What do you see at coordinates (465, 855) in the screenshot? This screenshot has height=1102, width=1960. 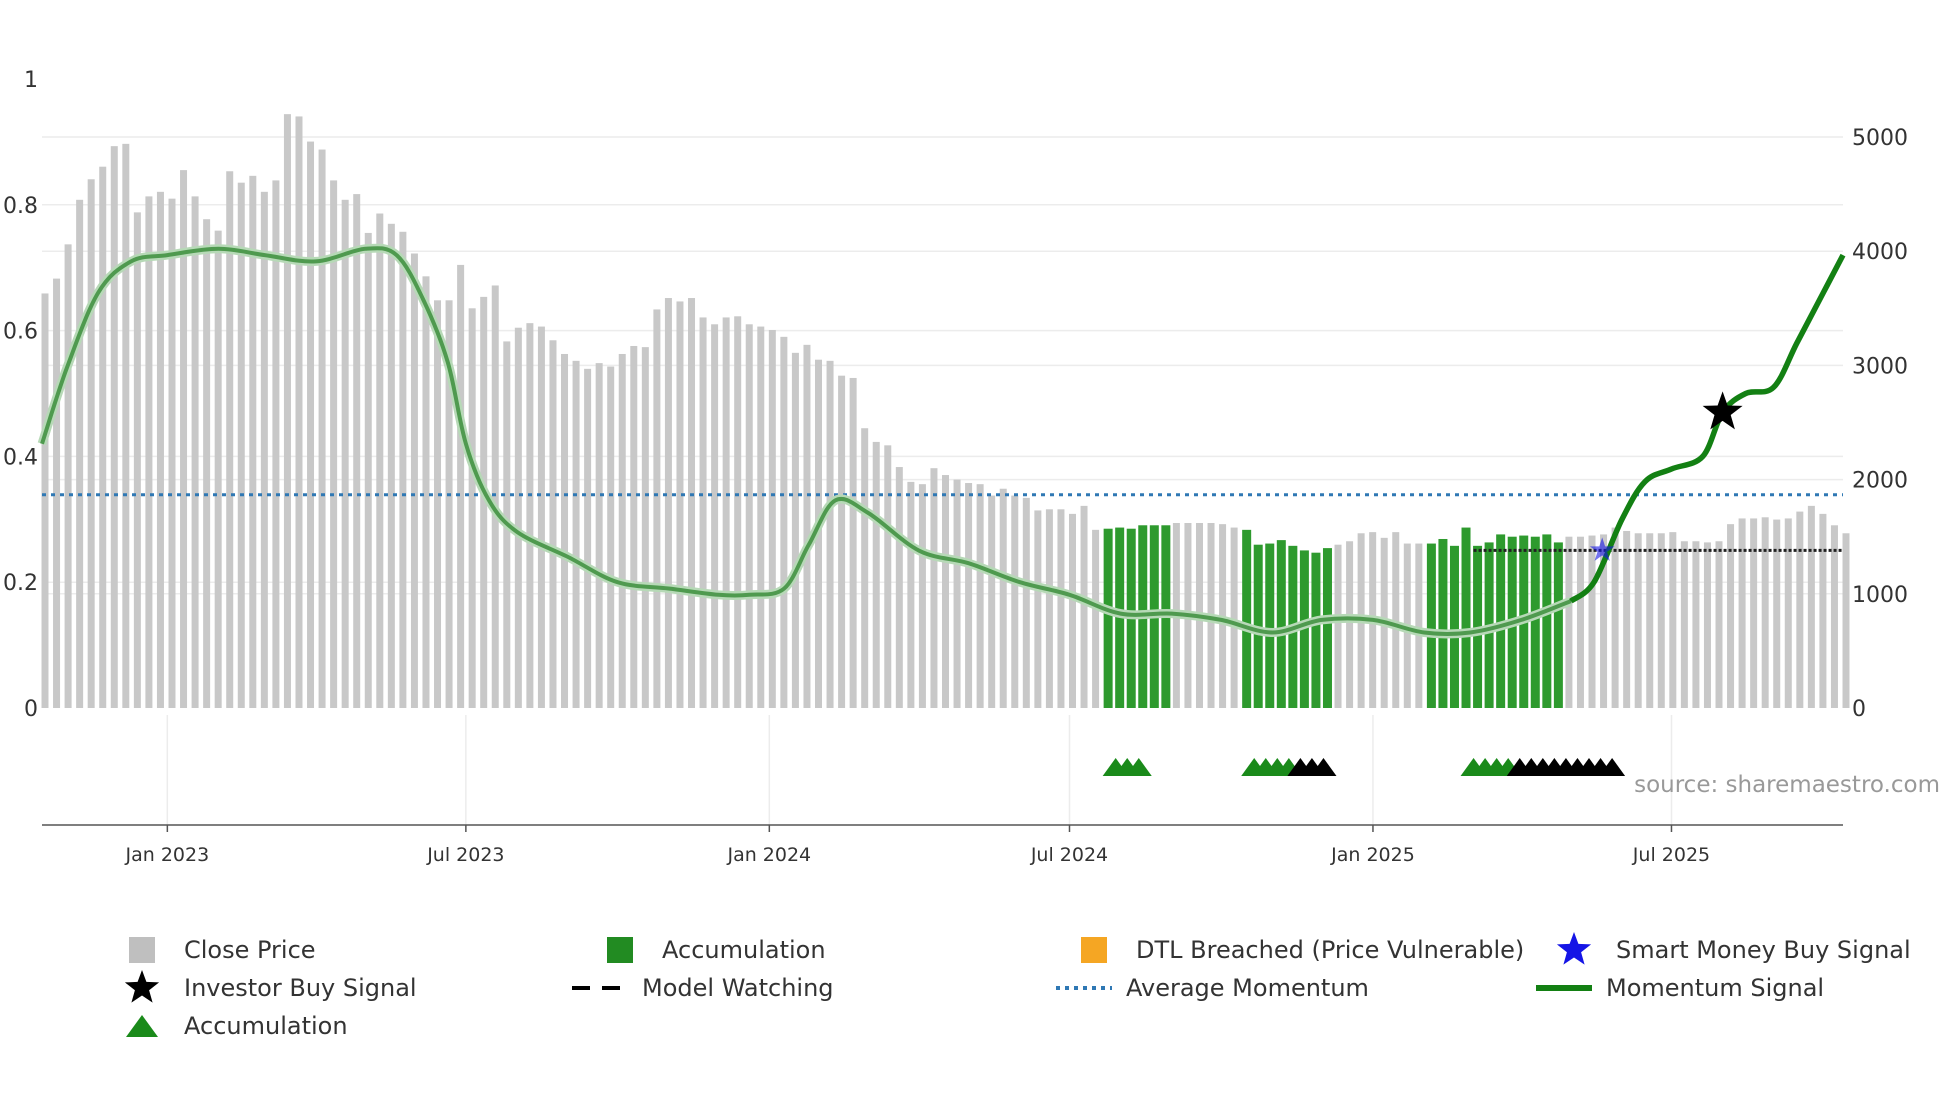 I see `x-tick-label: Jul 2023` at bounding box center [465, 855].